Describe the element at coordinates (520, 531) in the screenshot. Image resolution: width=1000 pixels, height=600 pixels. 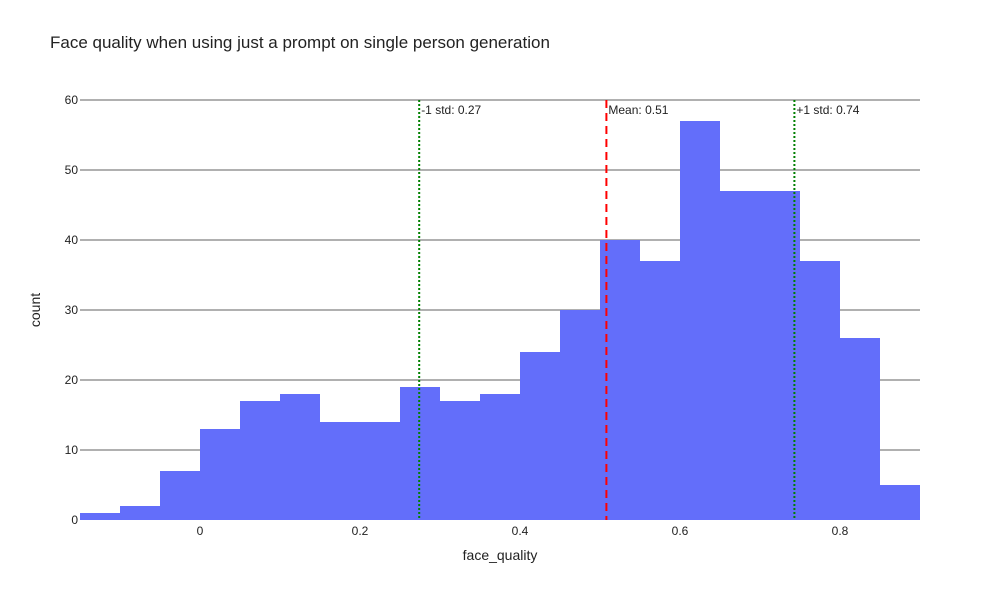
I see `x-tick-label-0.4: 0.4` at that location.